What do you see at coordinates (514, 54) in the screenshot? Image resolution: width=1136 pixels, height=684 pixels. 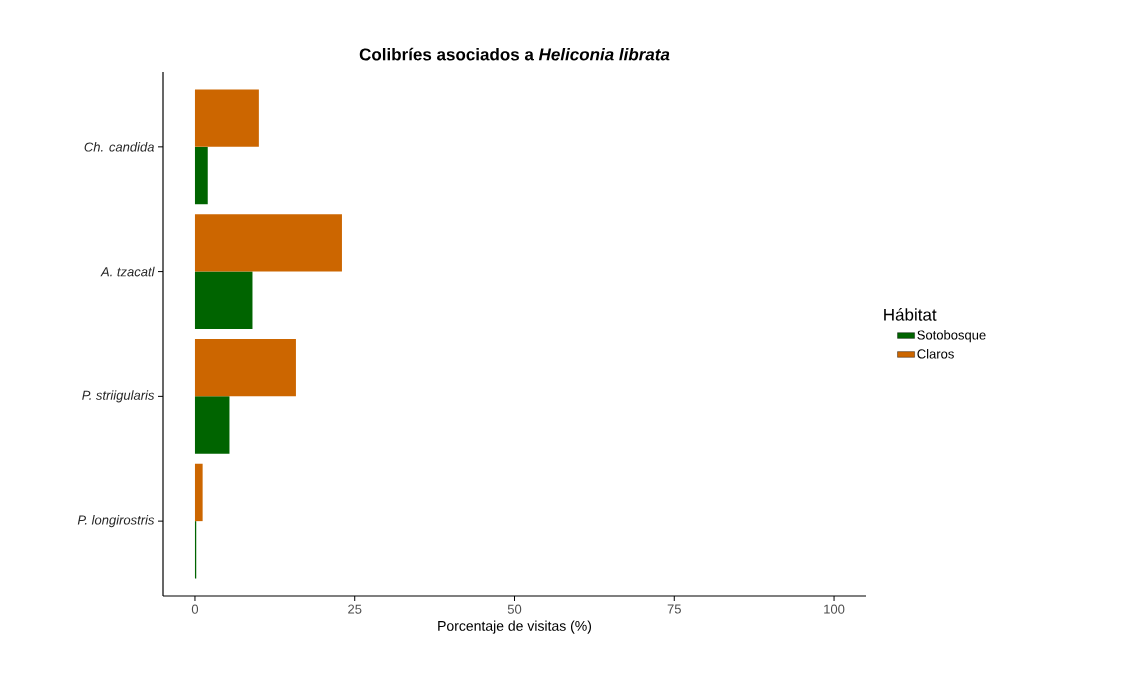 I see `chart-title: Colibríes asociados a Heliconia librata` at bounding box center [514, 54].